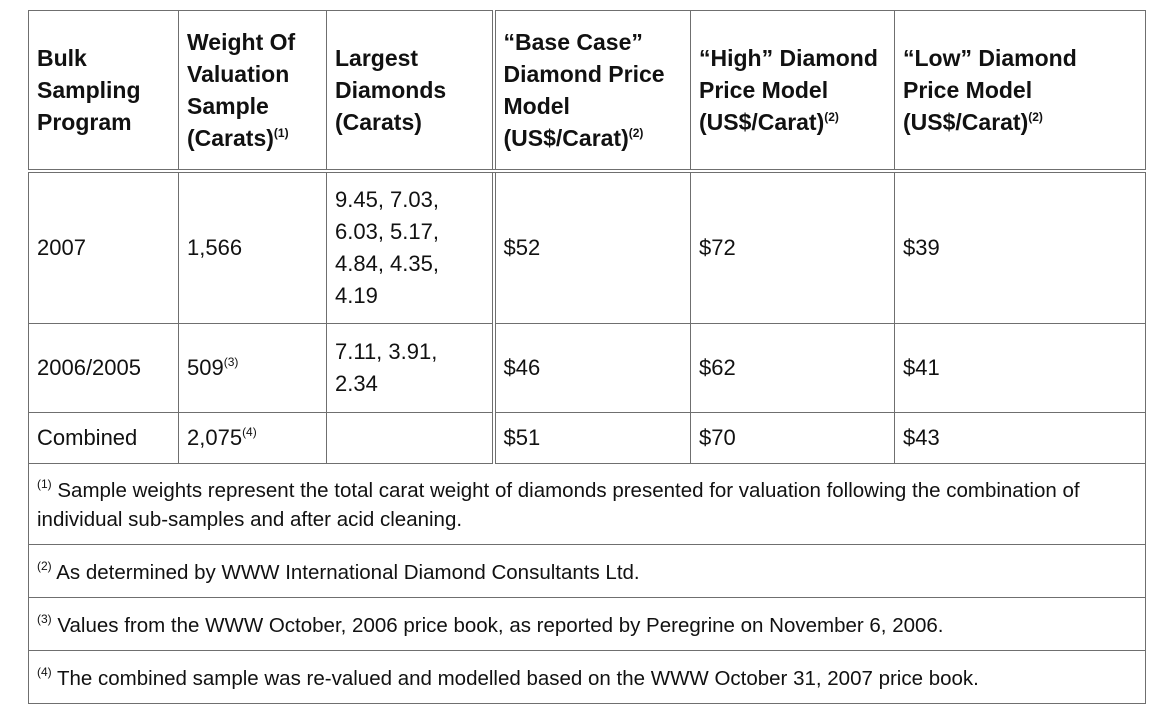 This screenshot has height=717, width=1160. I want to click on header-bulk-sampling-program: Bulk Sampling Program, so click(103, 91).